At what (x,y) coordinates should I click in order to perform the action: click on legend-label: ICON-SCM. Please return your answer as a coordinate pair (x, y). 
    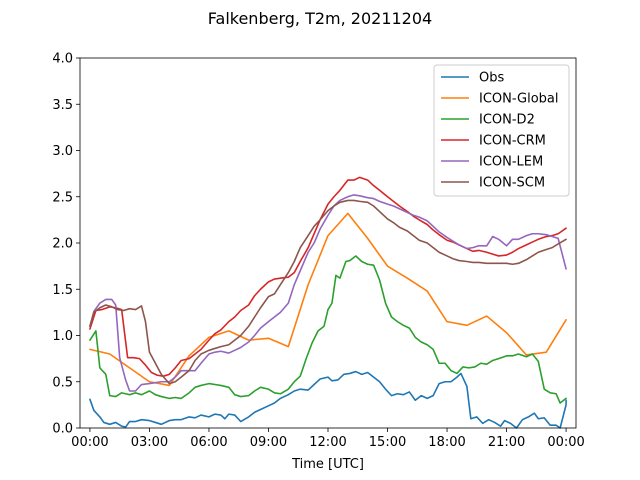
    Looking at the image, I should click on (512, 183).